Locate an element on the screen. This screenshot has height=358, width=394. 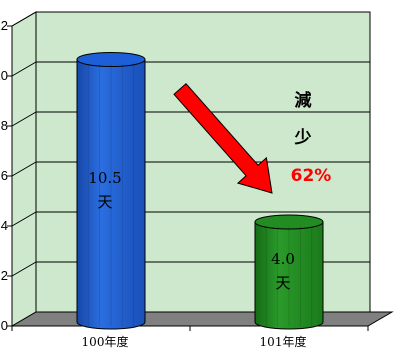
arrow-shape is located at coordinates (223, 138).